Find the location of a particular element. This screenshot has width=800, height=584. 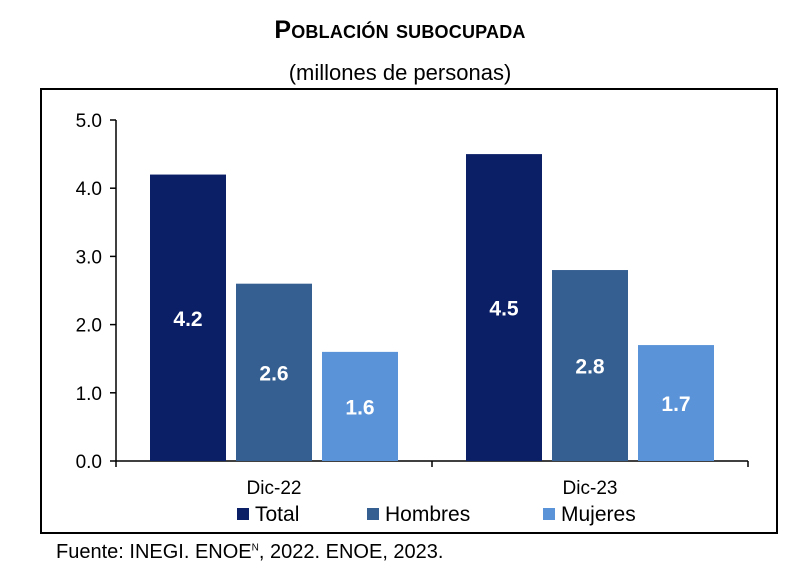

source-year-1: , 2022. is located at coordinates (289, 552).